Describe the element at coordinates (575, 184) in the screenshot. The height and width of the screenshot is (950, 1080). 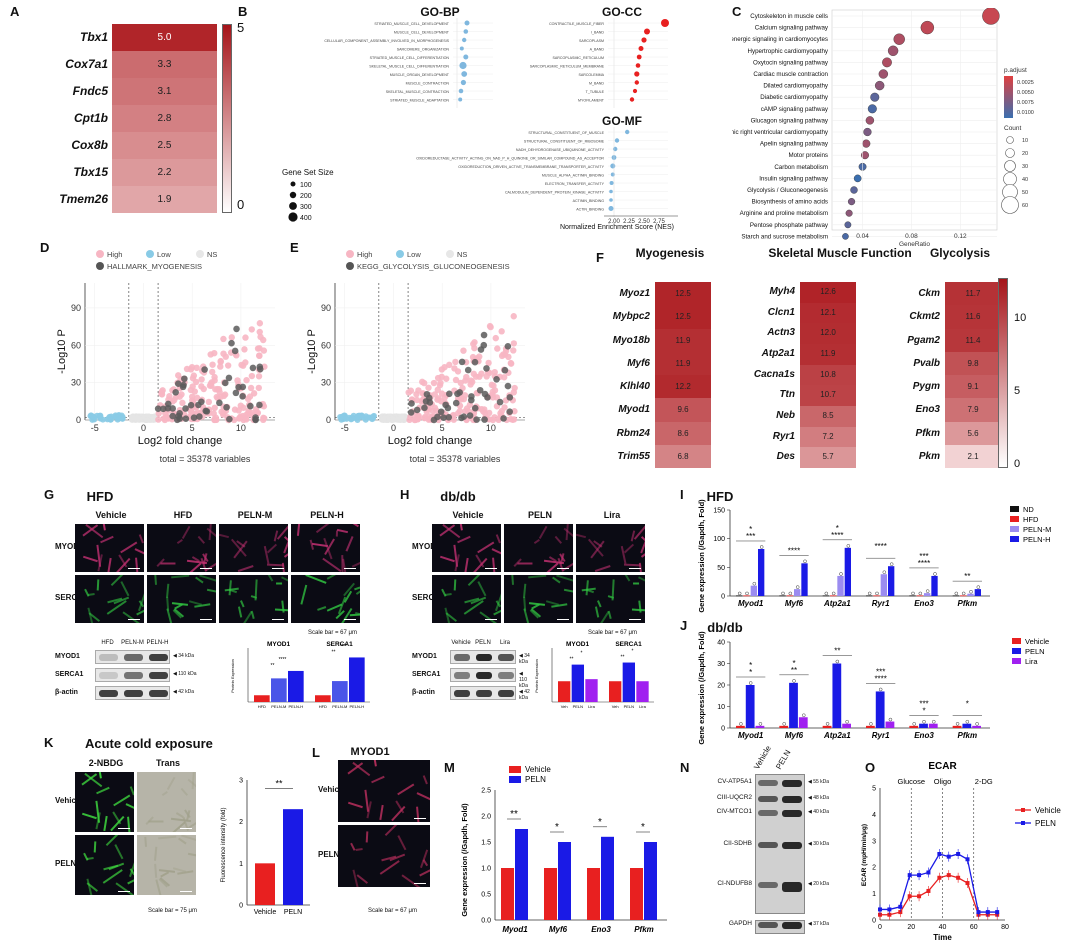
I see `go-term-label: ELECTRON_TRANSFER_ACTIVITY` at that location.